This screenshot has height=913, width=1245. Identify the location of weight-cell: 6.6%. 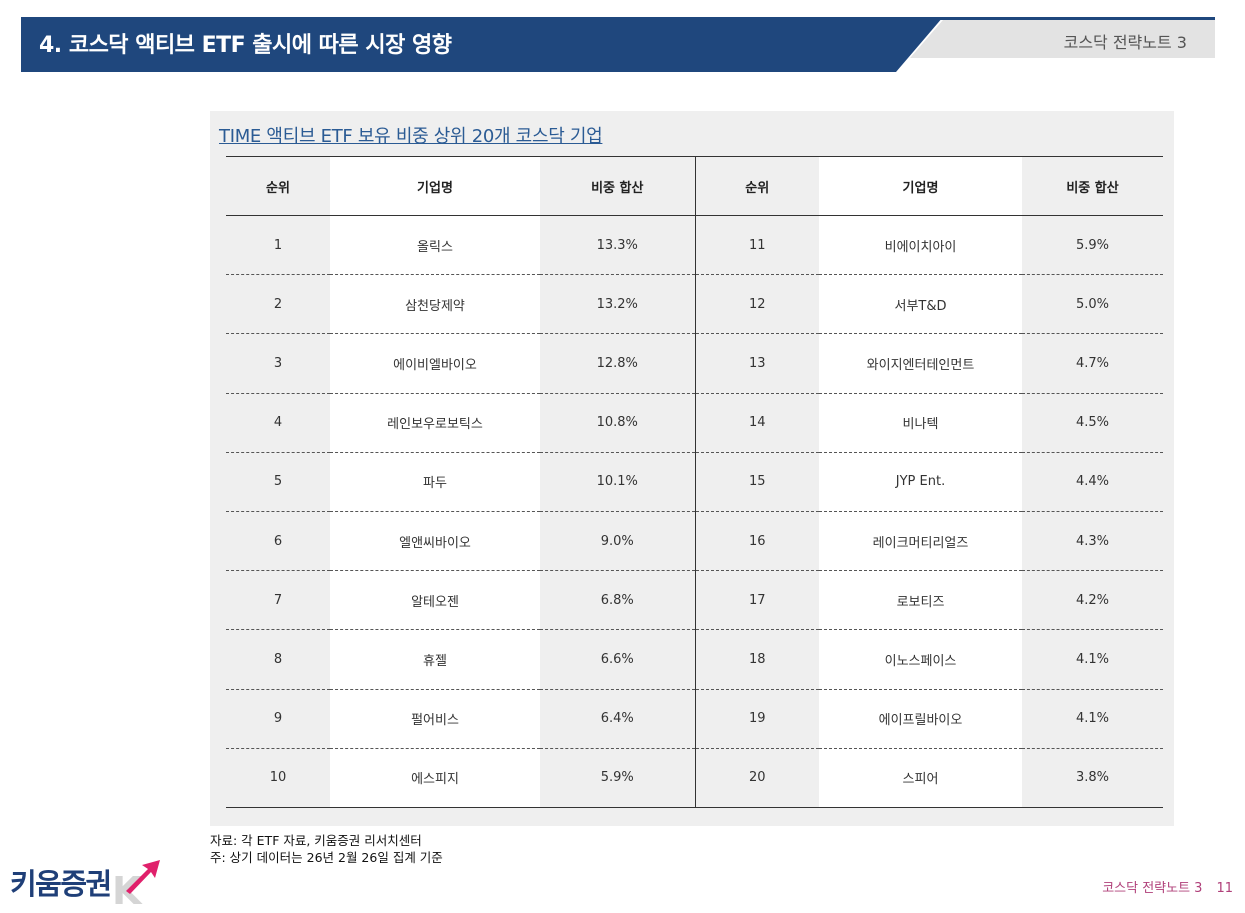
(618, 659).